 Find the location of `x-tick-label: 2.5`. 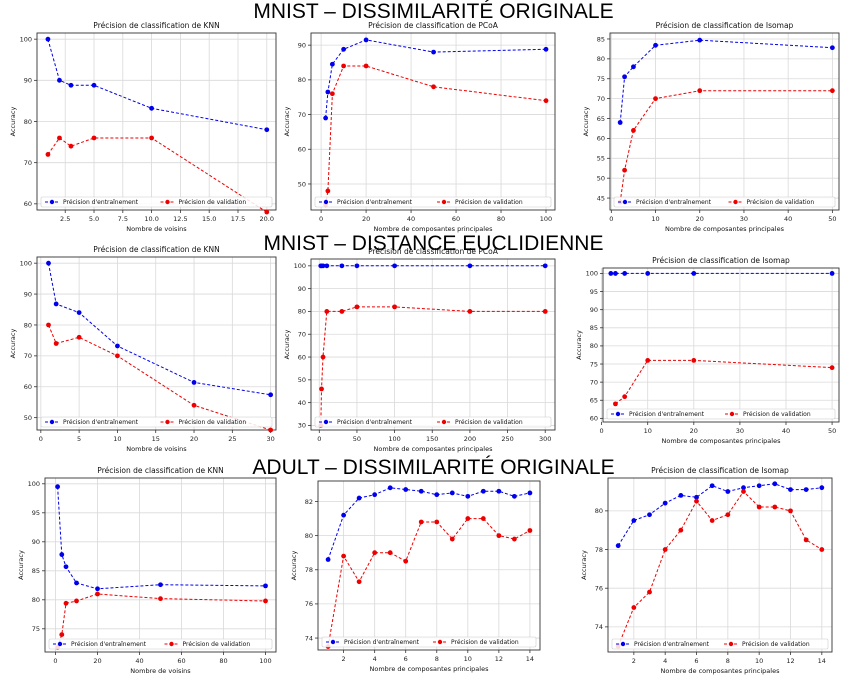

x-tick-label: 2.5 is located at coordinates (65, 219).